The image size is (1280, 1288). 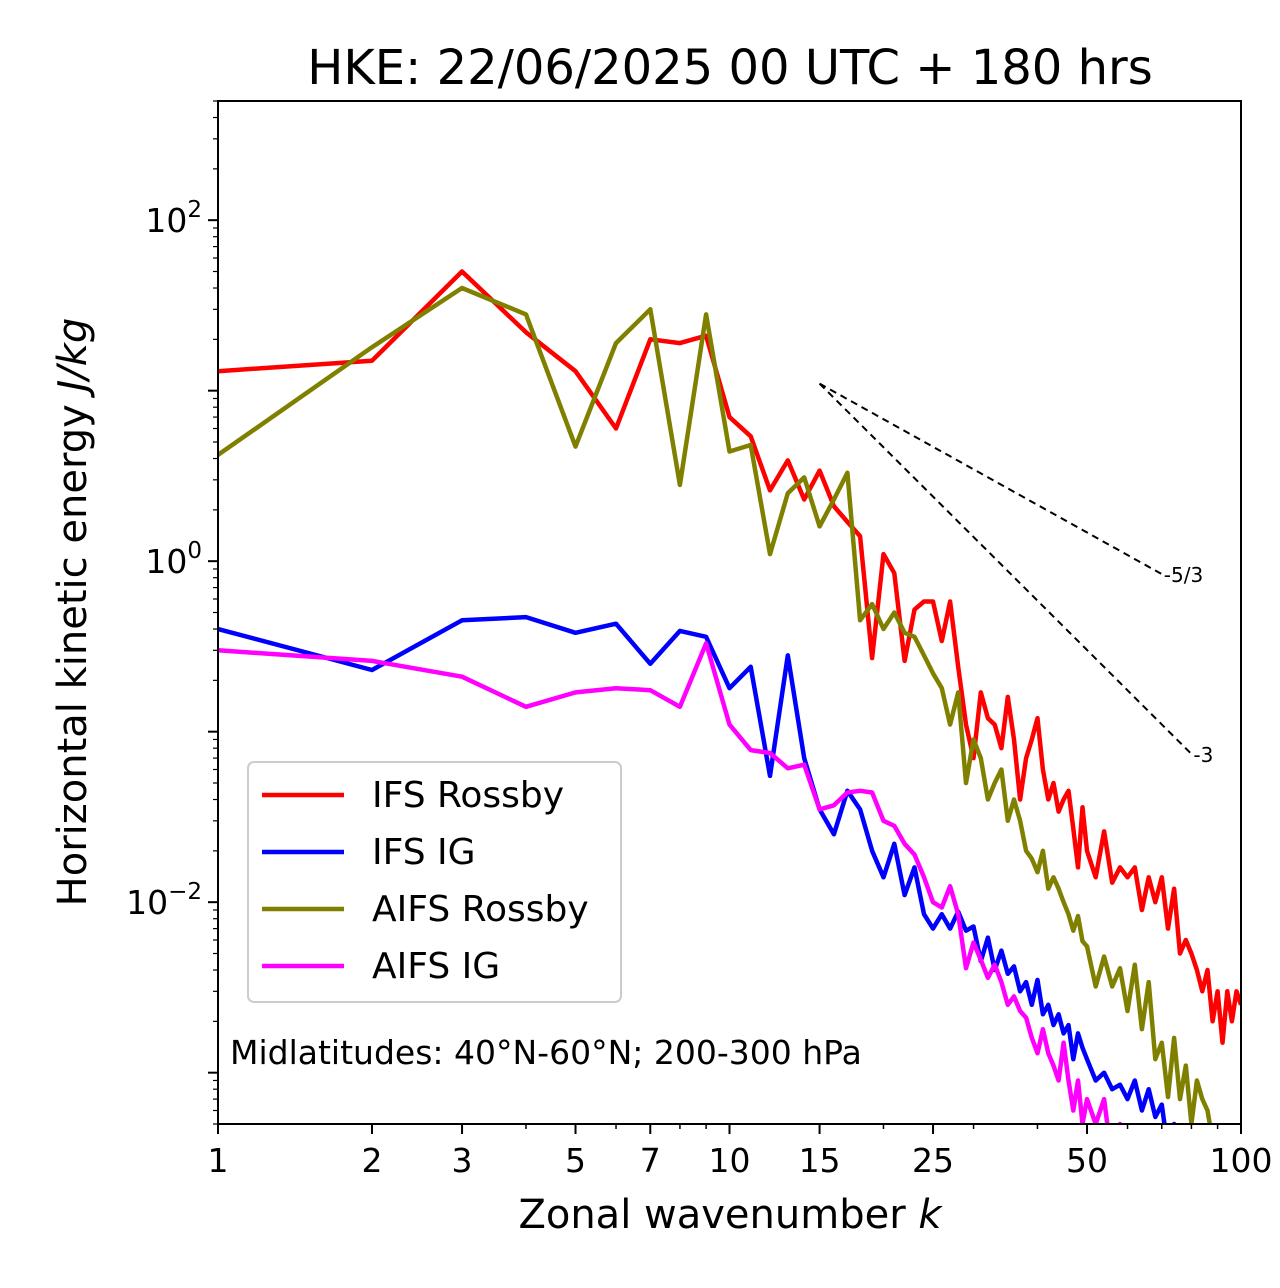 I want to click on legend-box, so click(x=434, y=882).